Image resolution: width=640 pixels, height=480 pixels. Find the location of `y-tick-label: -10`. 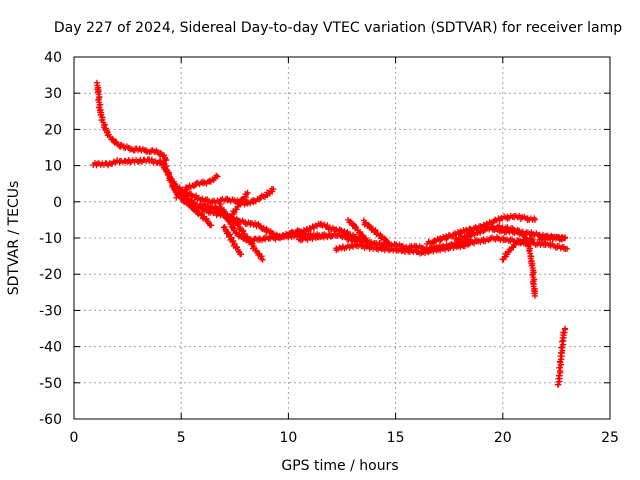

y-tick-label: -10 is located at coordinates (50, 239).